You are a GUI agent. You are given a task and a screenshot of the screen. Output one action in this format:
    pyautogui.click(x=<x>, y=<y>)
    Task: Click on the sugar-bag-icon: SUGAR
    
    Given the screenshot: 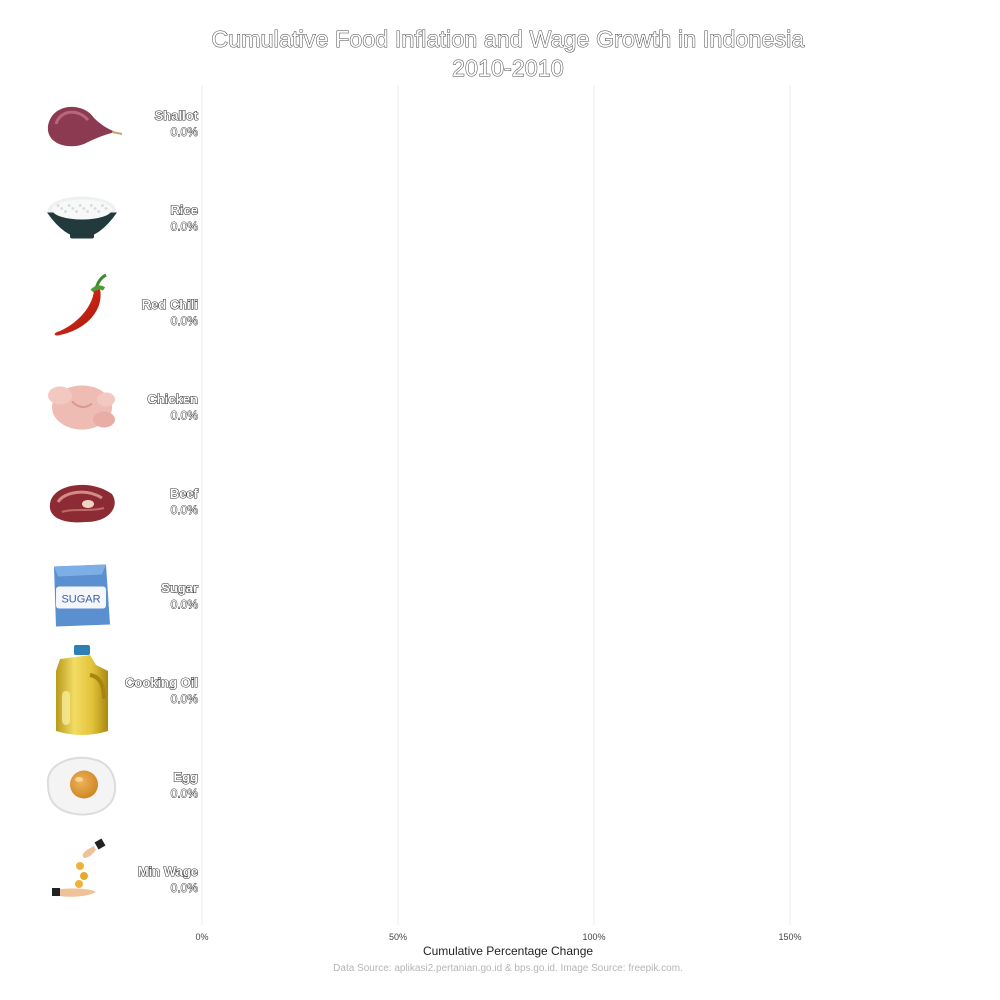 What is the action you would take?
    pyautogui.click(x=82, y=595)
    